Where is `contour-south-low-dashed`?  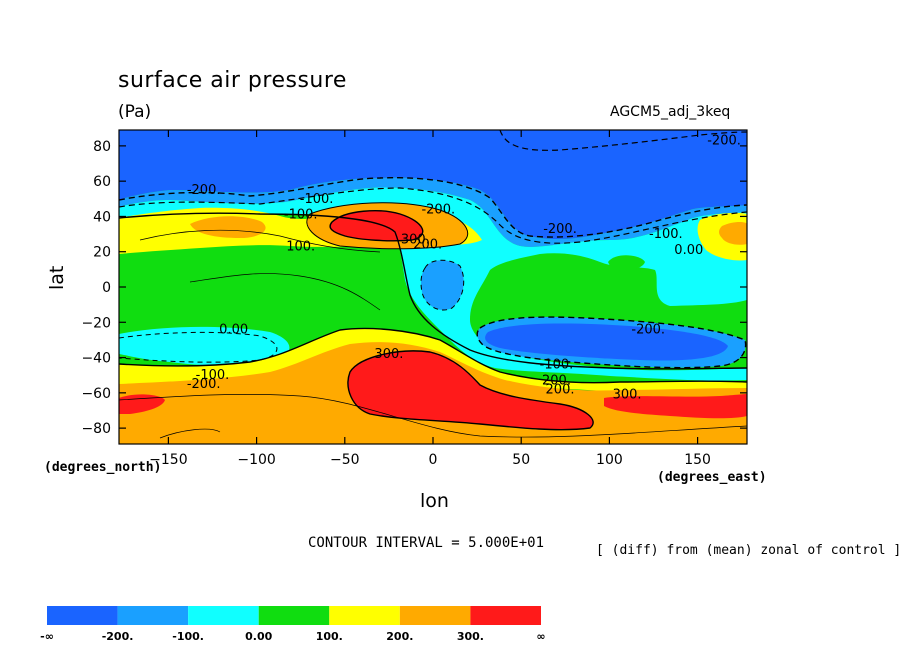 contour-south-low-dashed is located at coordinates (611, 342).